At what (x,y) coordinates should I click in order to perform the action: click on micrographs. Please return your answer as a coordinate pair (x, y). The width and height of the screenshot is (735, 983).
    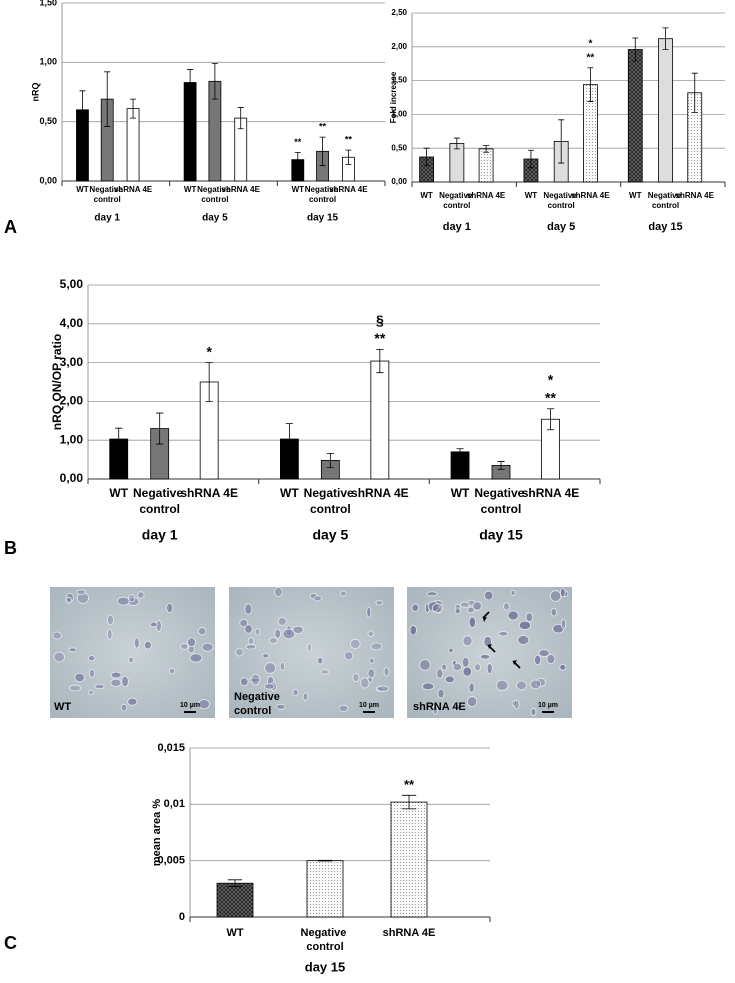
    Looking at the image, I should click on (311, 652).